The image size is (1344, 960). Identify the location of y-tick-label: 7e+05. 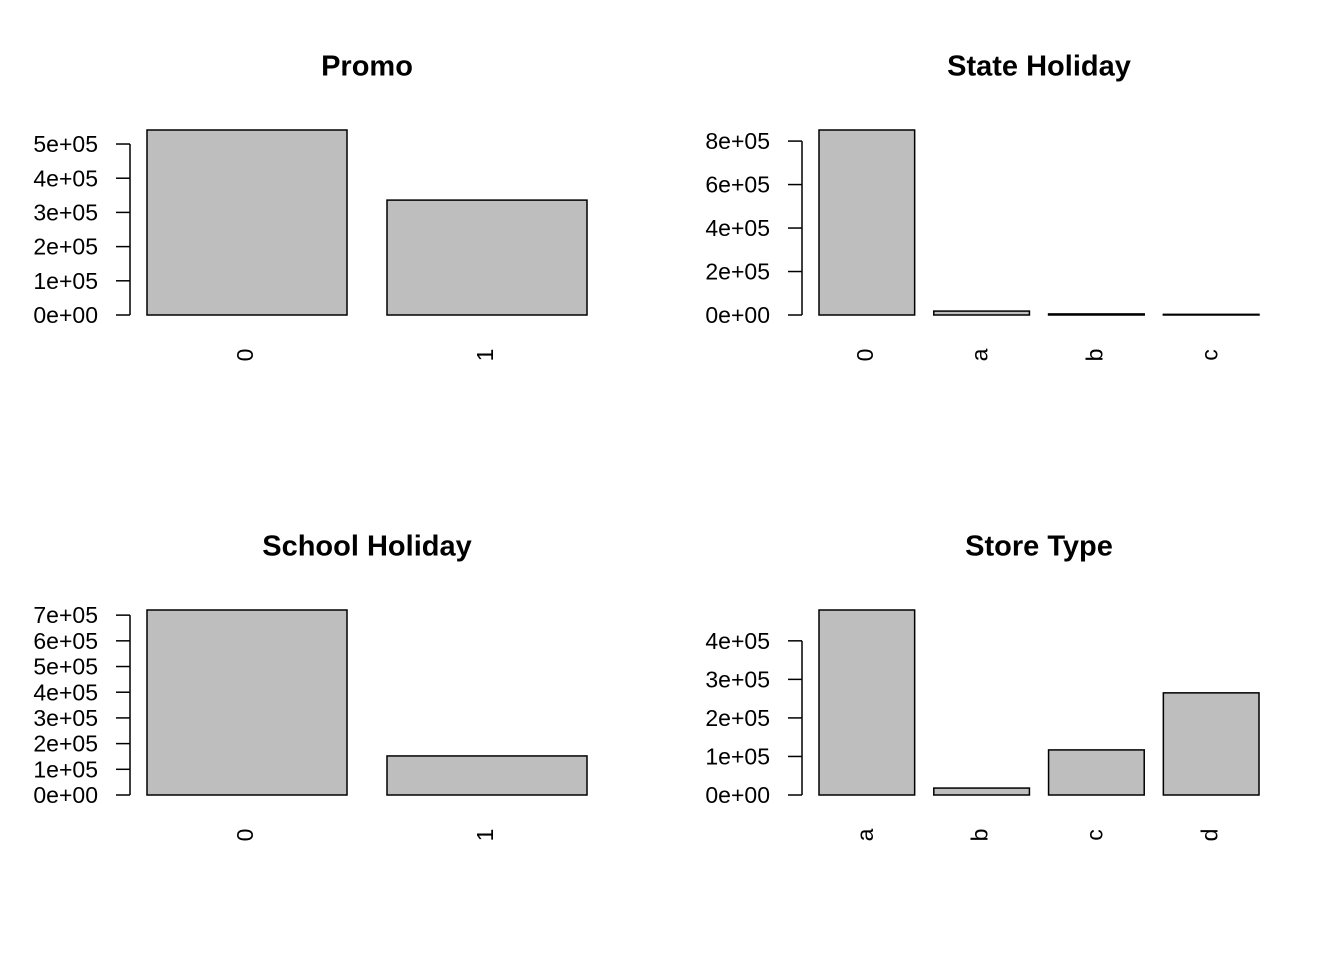
(65, 615).